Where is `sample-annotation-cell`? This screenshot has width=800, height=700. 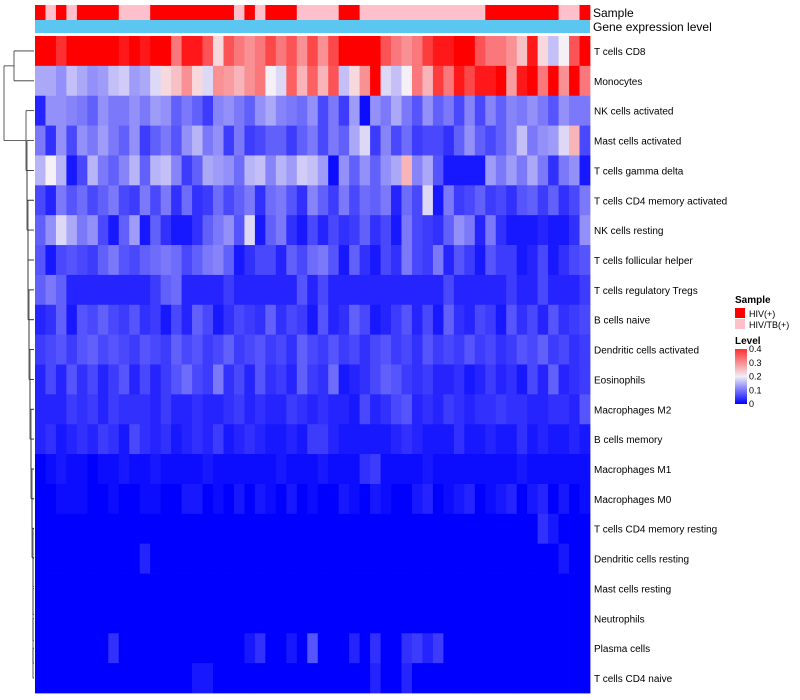 sample-annotation-cell is located at coordinates (124, 12).